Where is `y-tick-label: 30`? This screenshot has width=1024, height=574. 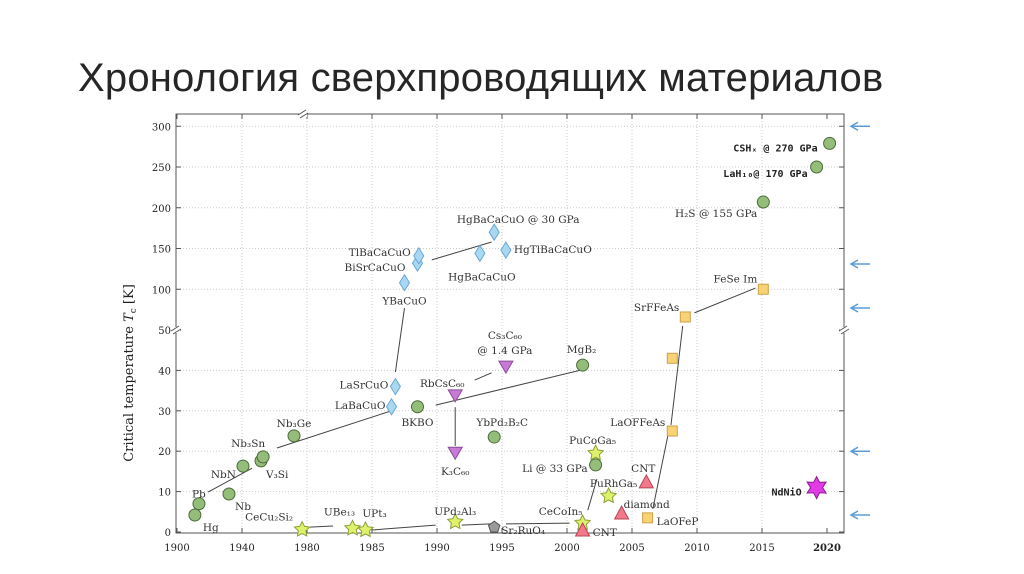
y-tick-label: 30 is located at coordinates (164, 412).